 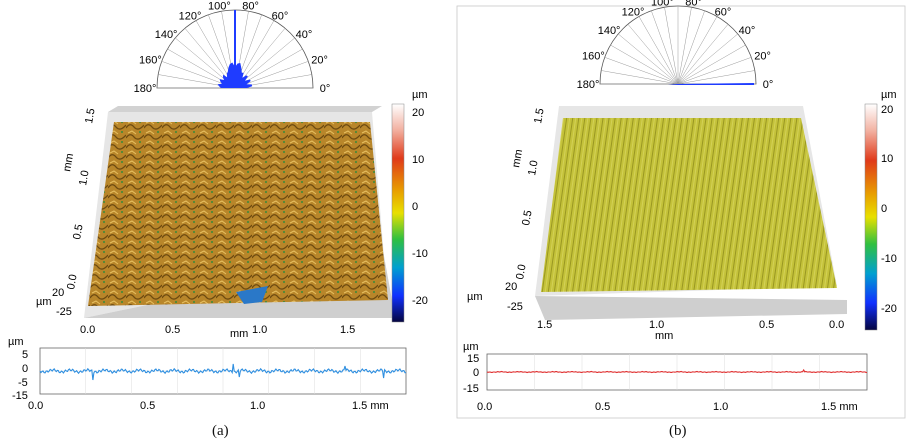 I want to click on panel-caption: (b), so click(x=678, y=431).